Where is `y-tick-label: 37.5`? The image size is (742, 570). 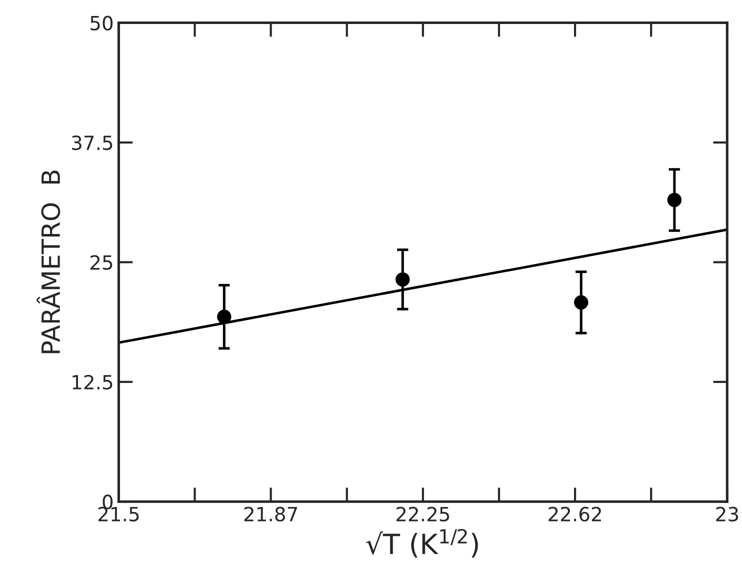 y-tick-label: 37.5 is located at coordinates (92, 142).